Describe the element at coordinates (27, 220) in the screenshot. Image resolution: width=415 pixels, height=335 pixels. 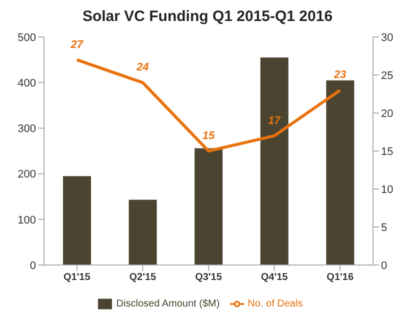
I see `y-tick-label: 100` at that location.